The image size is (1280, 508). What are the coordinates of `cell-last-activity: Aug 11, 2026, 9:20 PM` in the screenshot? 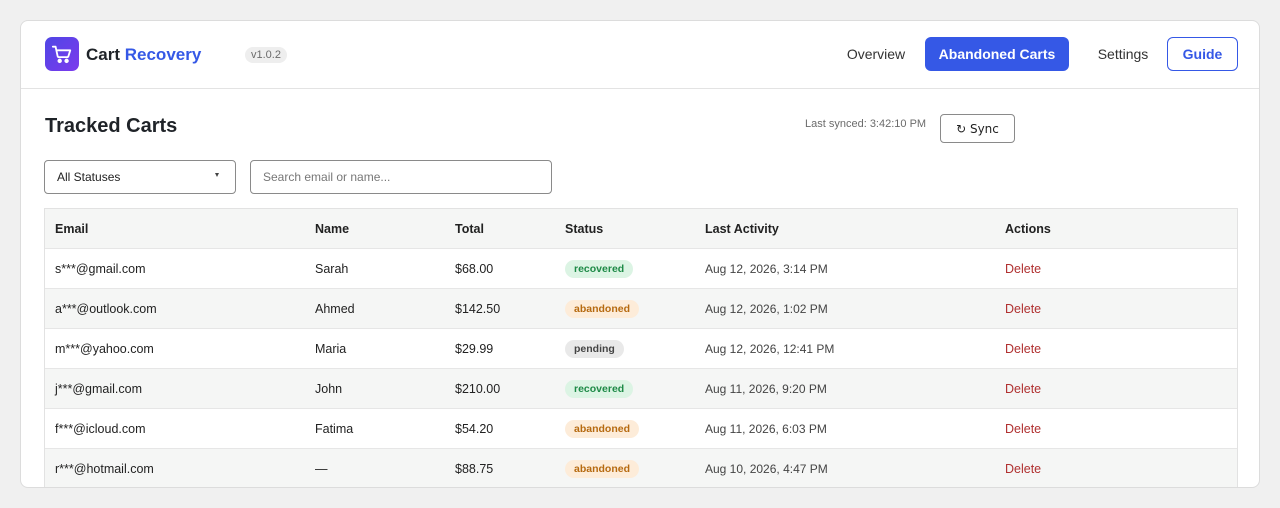 It's located at (766, 389).